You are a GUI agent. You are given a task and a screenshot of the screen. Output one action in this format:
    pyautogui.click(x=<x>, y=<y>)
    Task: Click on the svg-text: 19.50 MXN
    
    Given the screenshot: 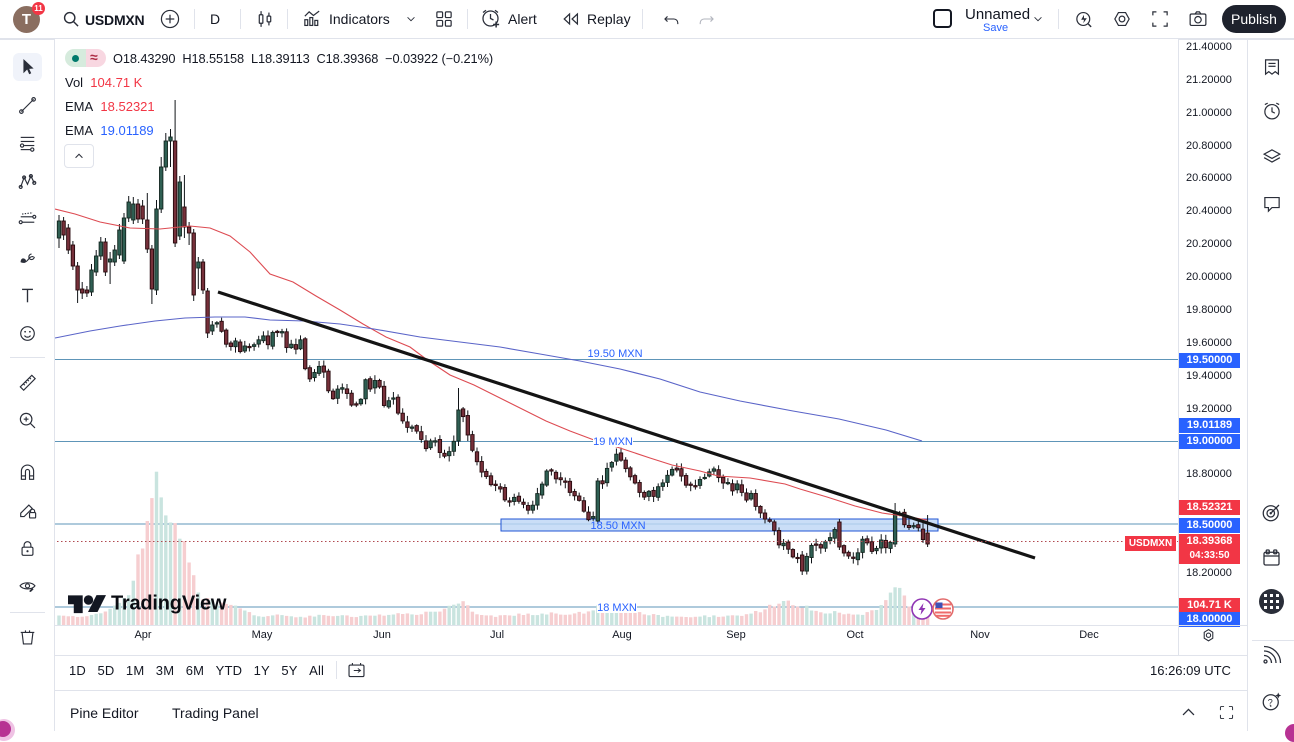 What is the action you would take?
    pyautogui.click(x=614, y=354)
    